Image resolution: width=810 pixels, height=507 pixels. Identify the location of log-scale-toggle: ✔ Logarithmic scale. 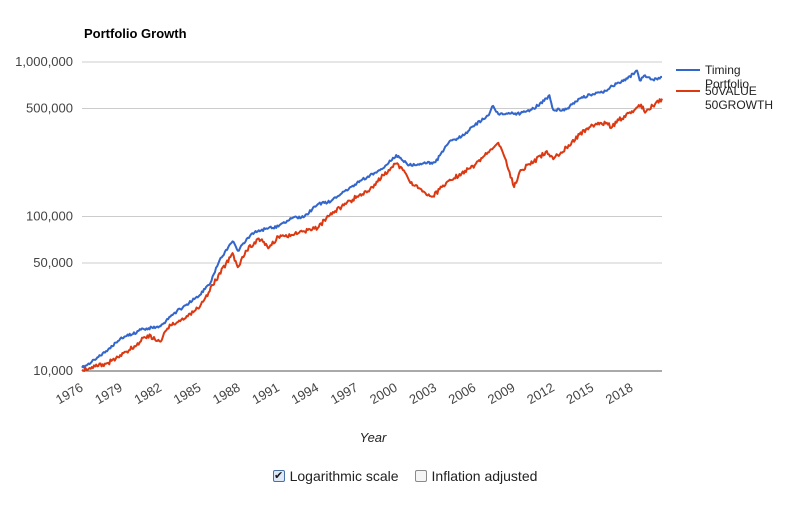
(335, 476).